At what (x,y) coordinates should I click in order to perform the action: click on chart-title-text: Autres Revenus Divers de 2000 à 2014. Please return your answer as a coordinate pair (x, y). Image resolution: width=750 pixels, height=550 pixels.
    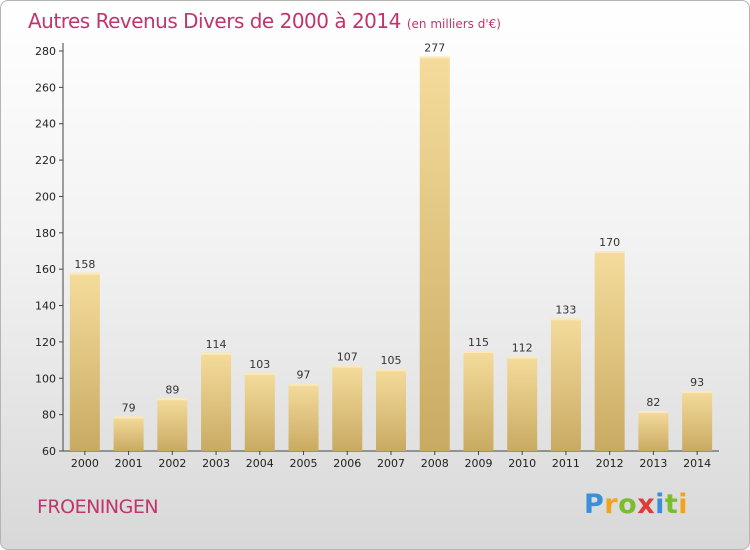
    Looking at the image, I should click on (214, 21).